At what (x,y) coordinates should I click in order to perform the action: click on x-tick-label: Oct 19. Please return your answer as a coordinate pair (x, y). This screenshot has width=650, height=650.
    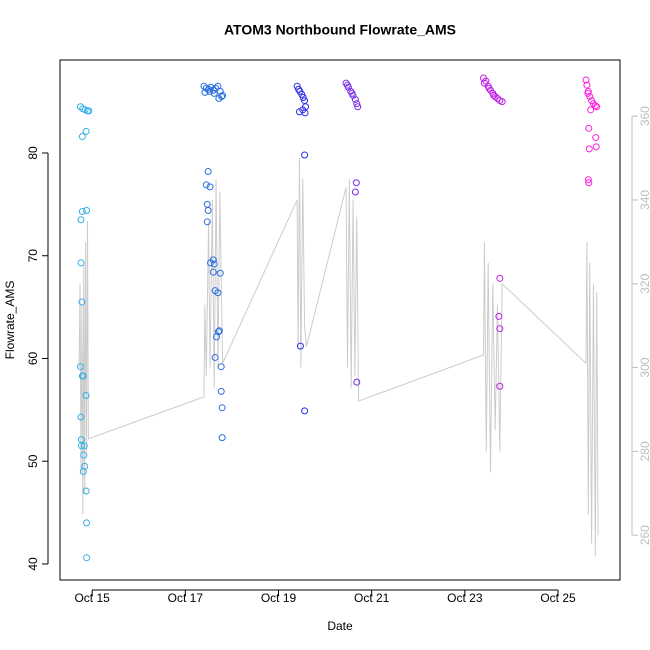
    Looking at the image, I should click on (279, 598).